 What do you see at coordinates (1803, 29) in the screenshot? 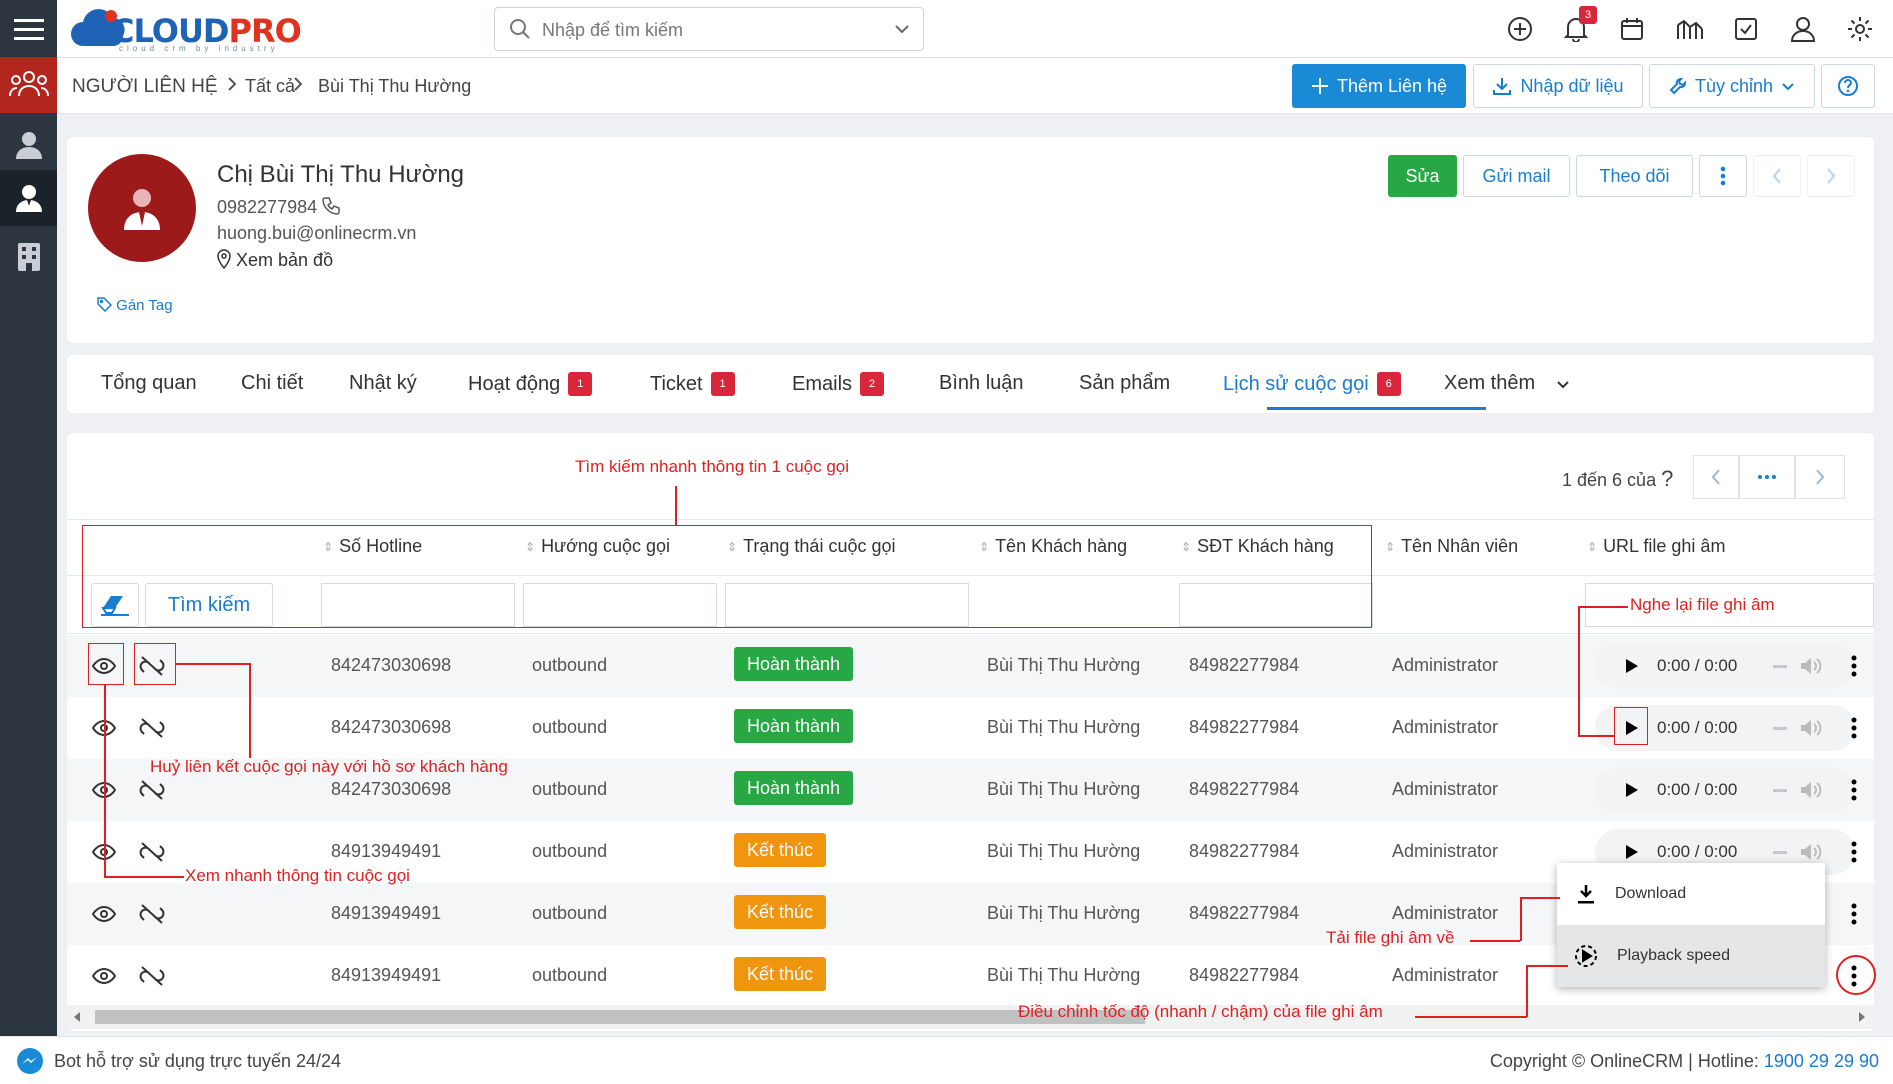
I see `profile-icon` at bounding box center [1803, 29].